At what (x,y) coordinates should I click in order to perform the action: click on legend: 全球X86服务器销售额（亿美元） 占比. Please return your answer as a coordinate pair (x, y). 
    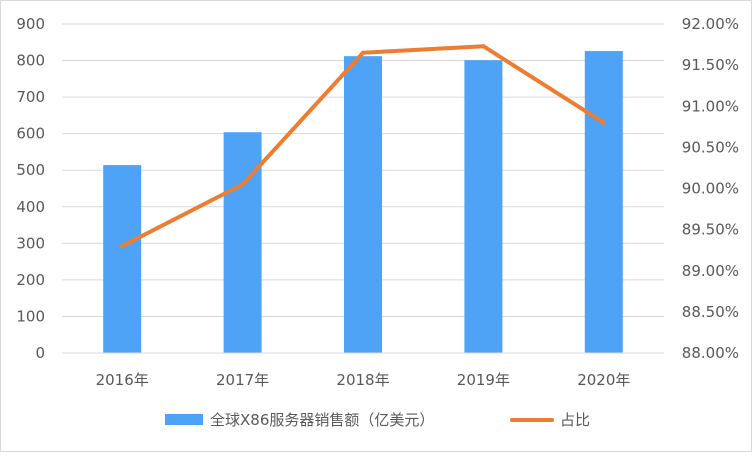
    Looking at the image, I should click on (377, 420).